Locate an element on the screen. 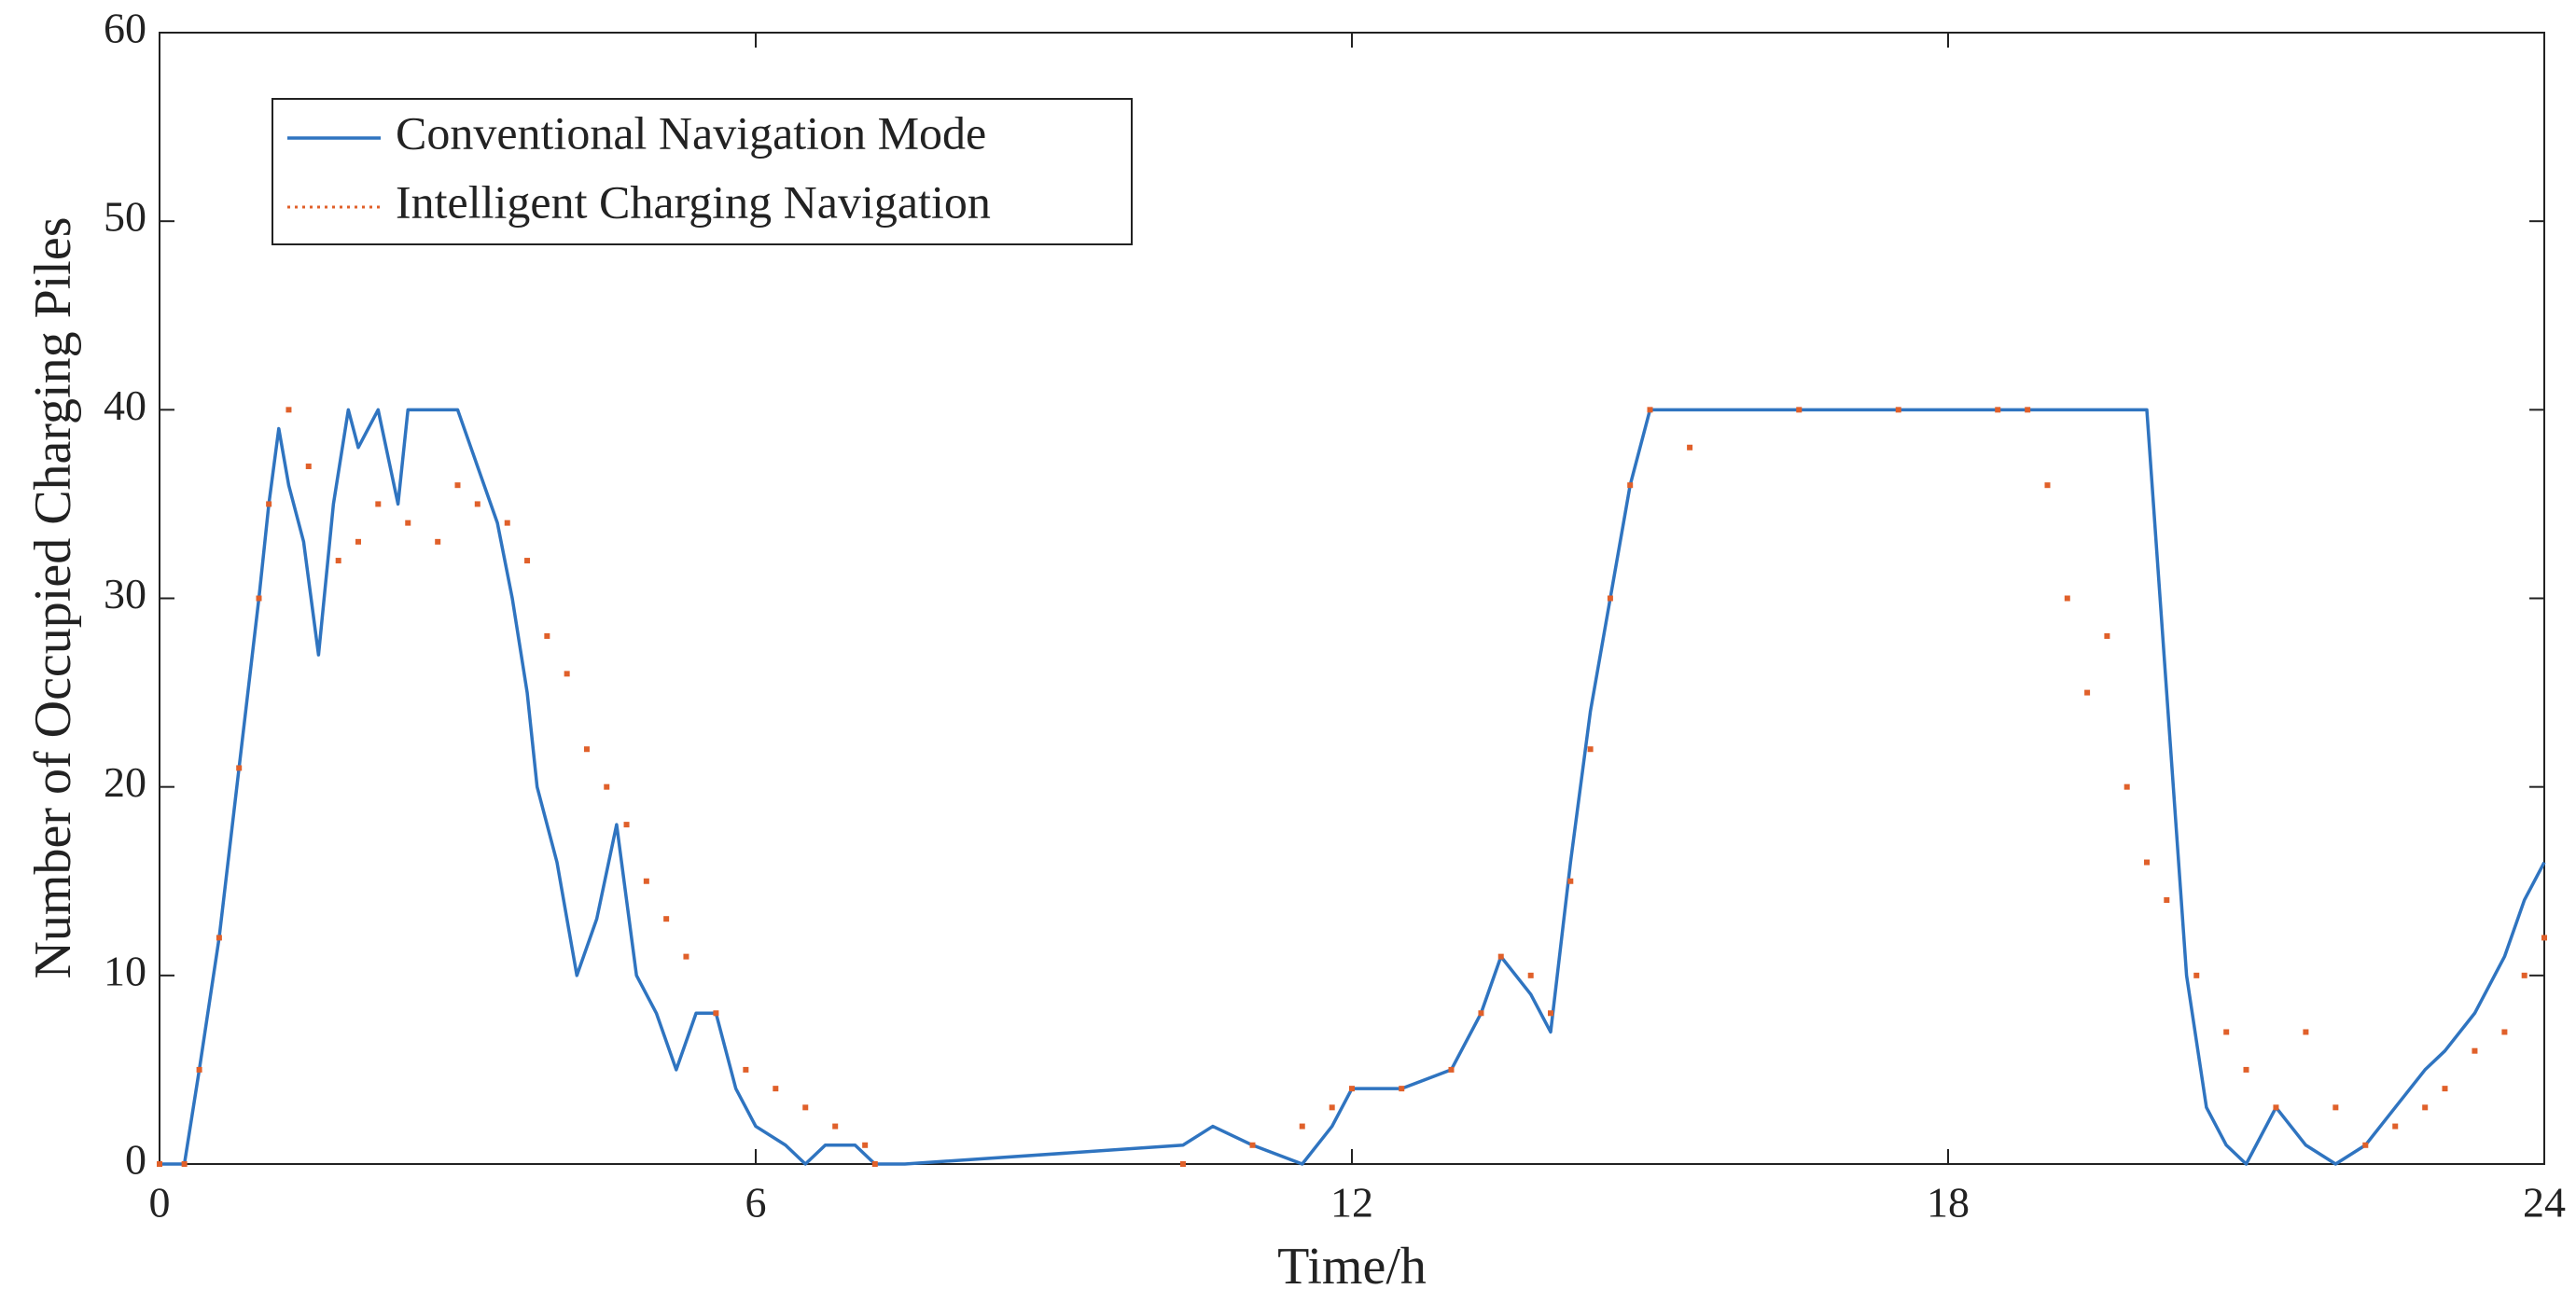 The width and height of the screenshot is (2576, 1303). legend-label: Conventional Navigation Mode is located at coordinates (691, 132).